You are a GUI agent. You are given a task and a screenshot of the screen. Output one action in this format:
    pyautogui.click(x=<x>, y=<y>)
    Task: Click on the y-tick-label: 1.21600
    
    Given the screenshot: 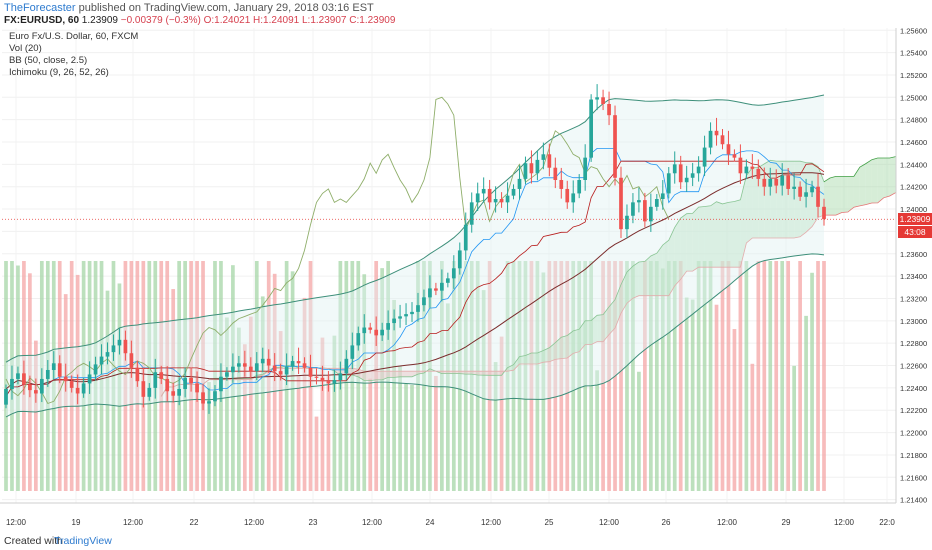 What is the action you would take?
    pyautogui.click(x=913, y=477)
    